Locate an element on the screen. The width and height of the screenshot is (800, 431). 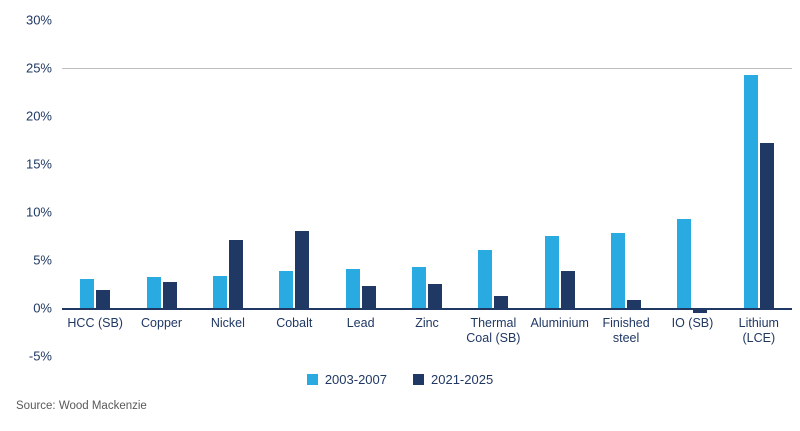
legend-item-2003-2007: 2003-2007 is located at coordinates (346, 379).